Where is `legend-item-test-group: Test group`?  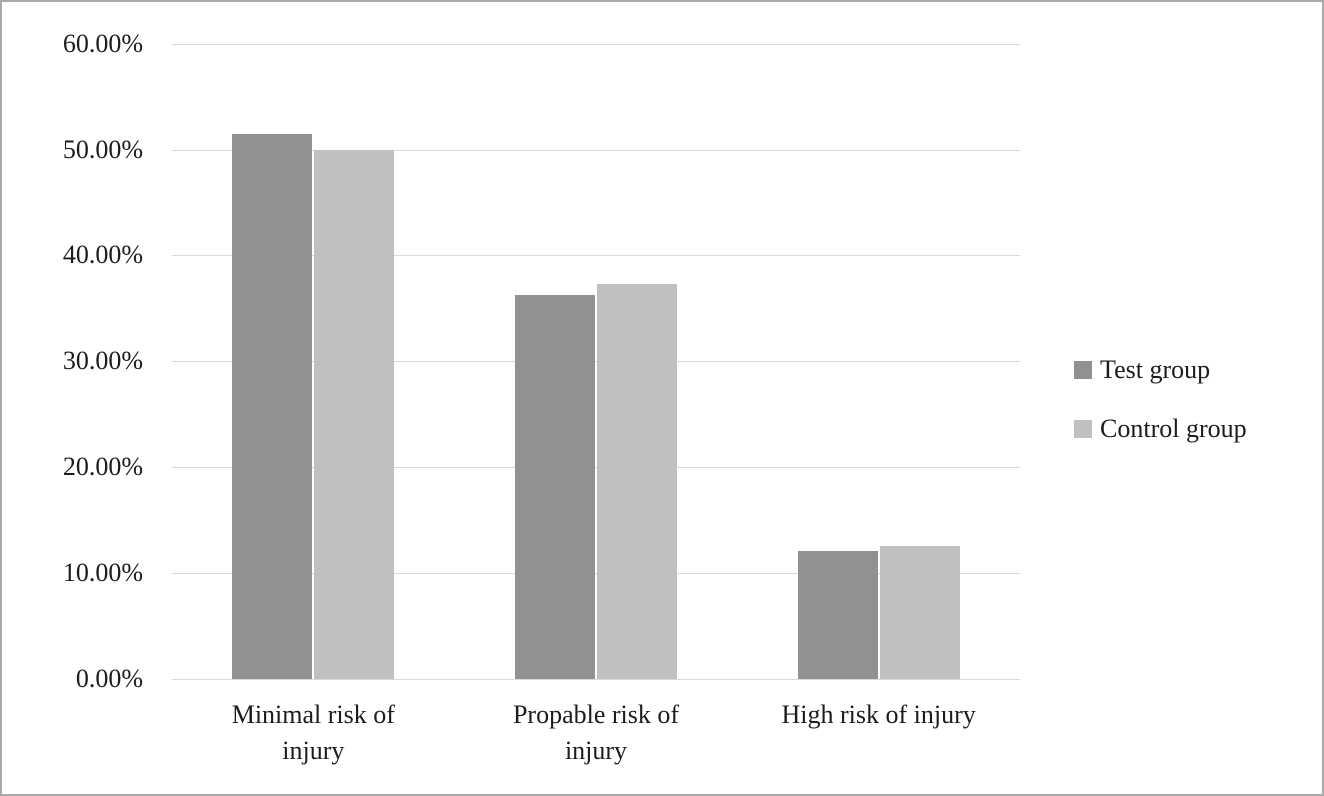
legend-item-test-group: Test group is located at coordinates (1160, 370).